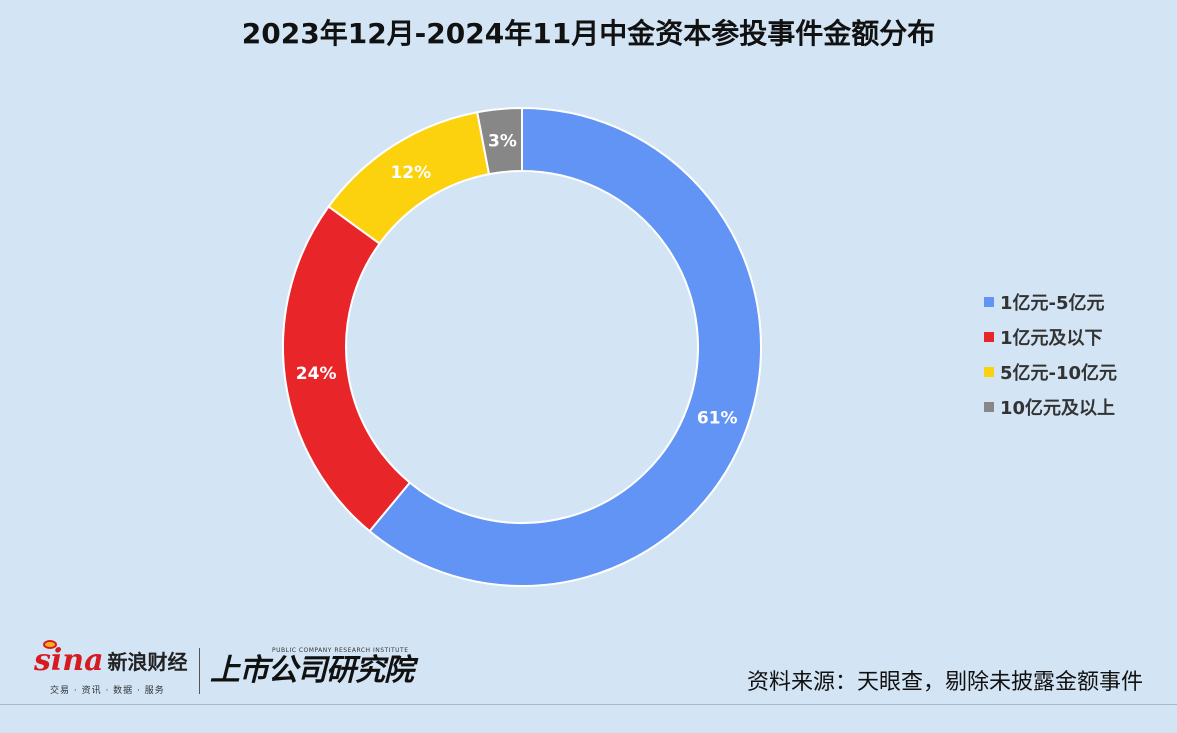 This screenshot has width=1177, height=733. I want to click on slice-label: 3%, so click(502, 141).